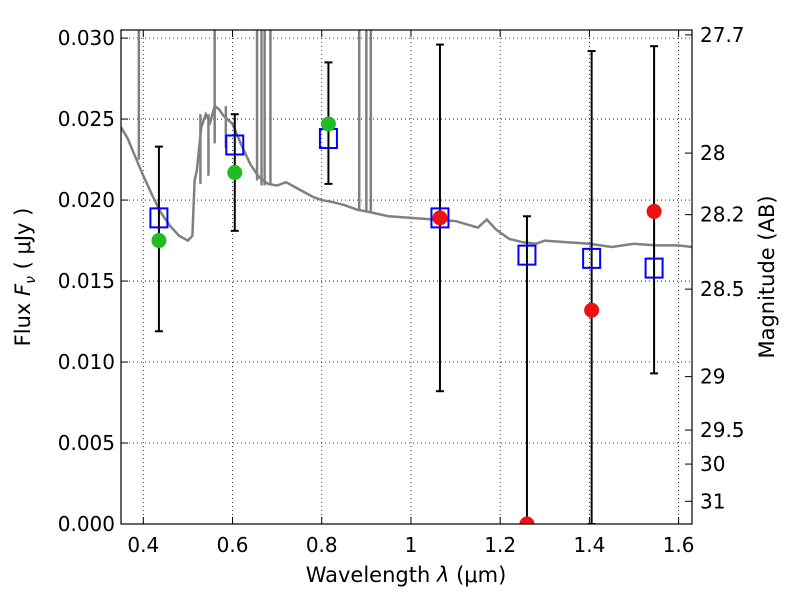  What do you see at coordinates (712, 377) in the screenshot?
I see `magnitude-tick-label: 29` at bounding box center [712, 377].